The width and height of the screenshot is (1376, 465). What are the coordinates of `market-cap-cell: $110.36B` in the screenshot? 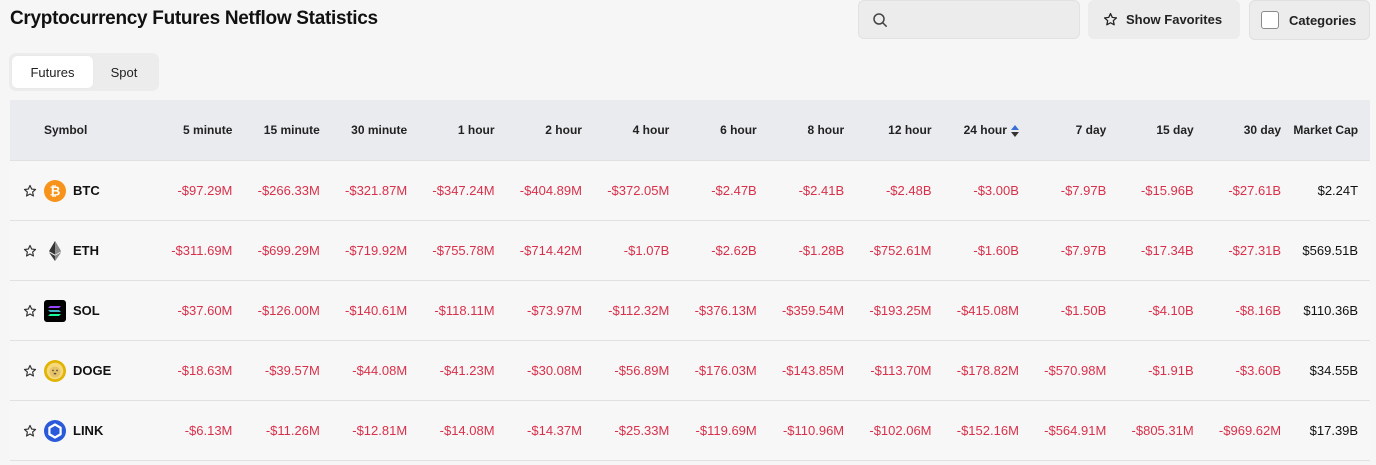 It's located at (1331, 310).